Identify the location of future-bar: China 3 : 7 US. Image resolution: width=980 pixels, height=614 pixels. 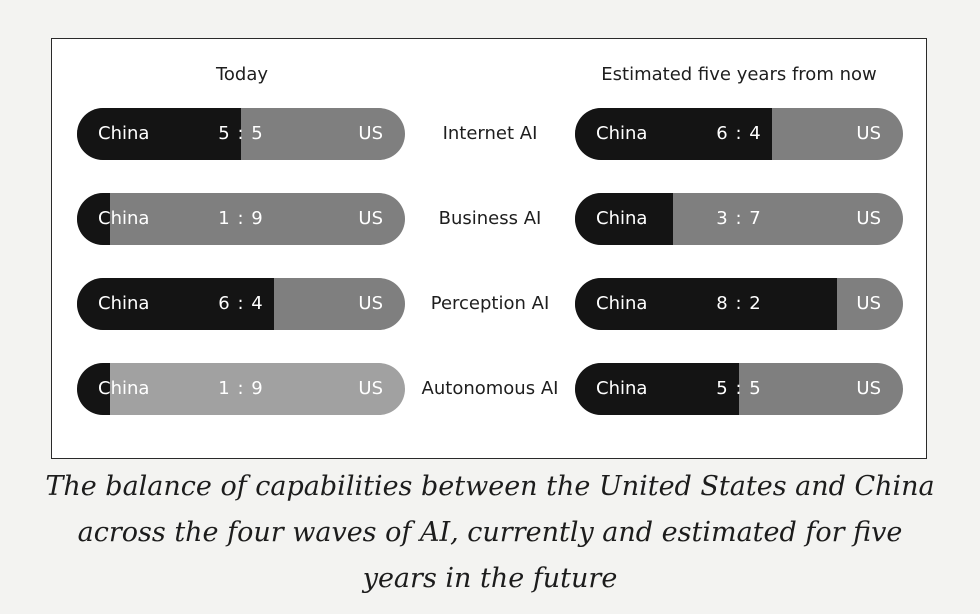
(739, 219).